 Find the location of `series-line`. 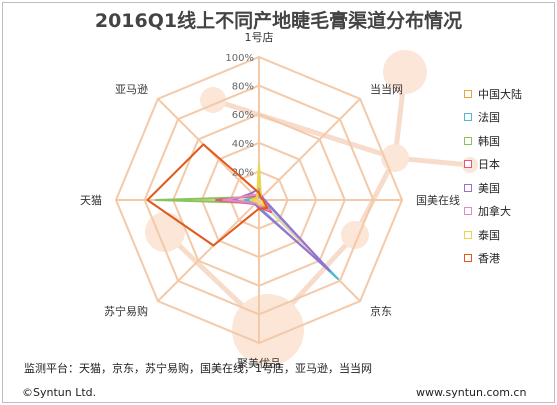

series-line is located at coordinates (207, 195).